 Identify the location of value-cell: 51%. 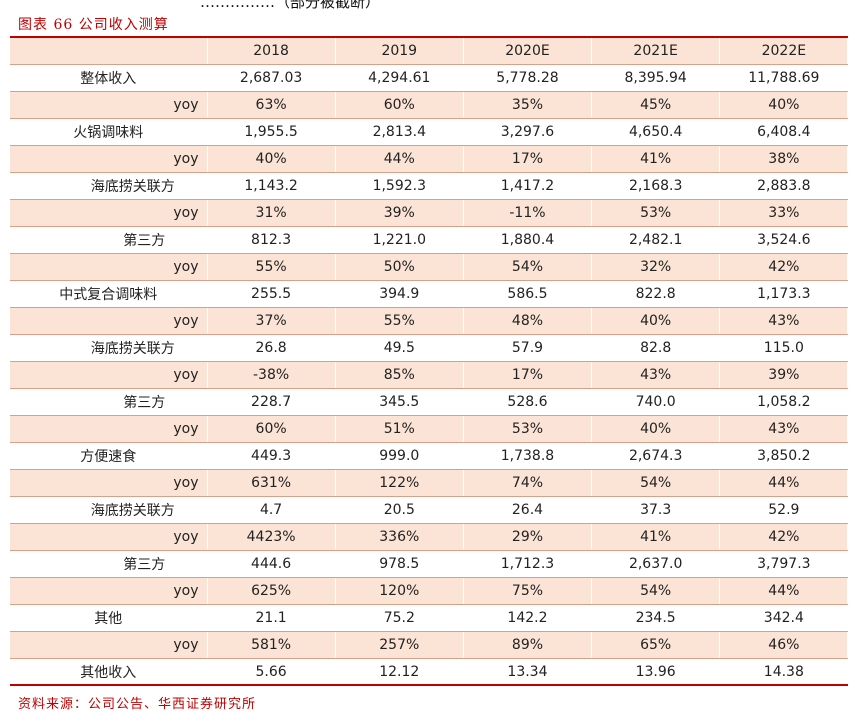
(399, 429).